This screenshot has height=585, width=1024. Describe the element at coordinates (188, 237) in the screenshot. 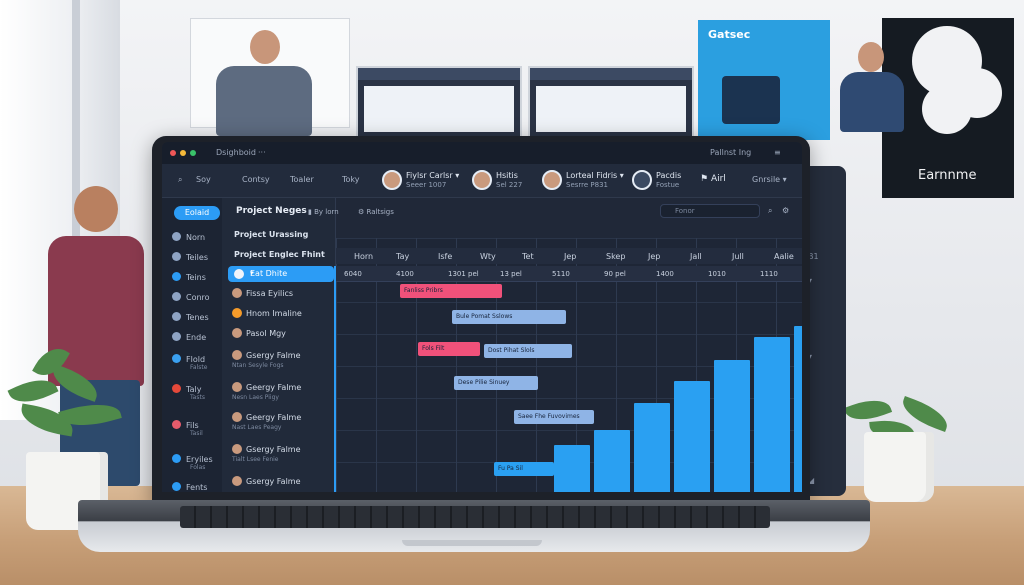

I see `sidebar-item-0: Norn` at that location.